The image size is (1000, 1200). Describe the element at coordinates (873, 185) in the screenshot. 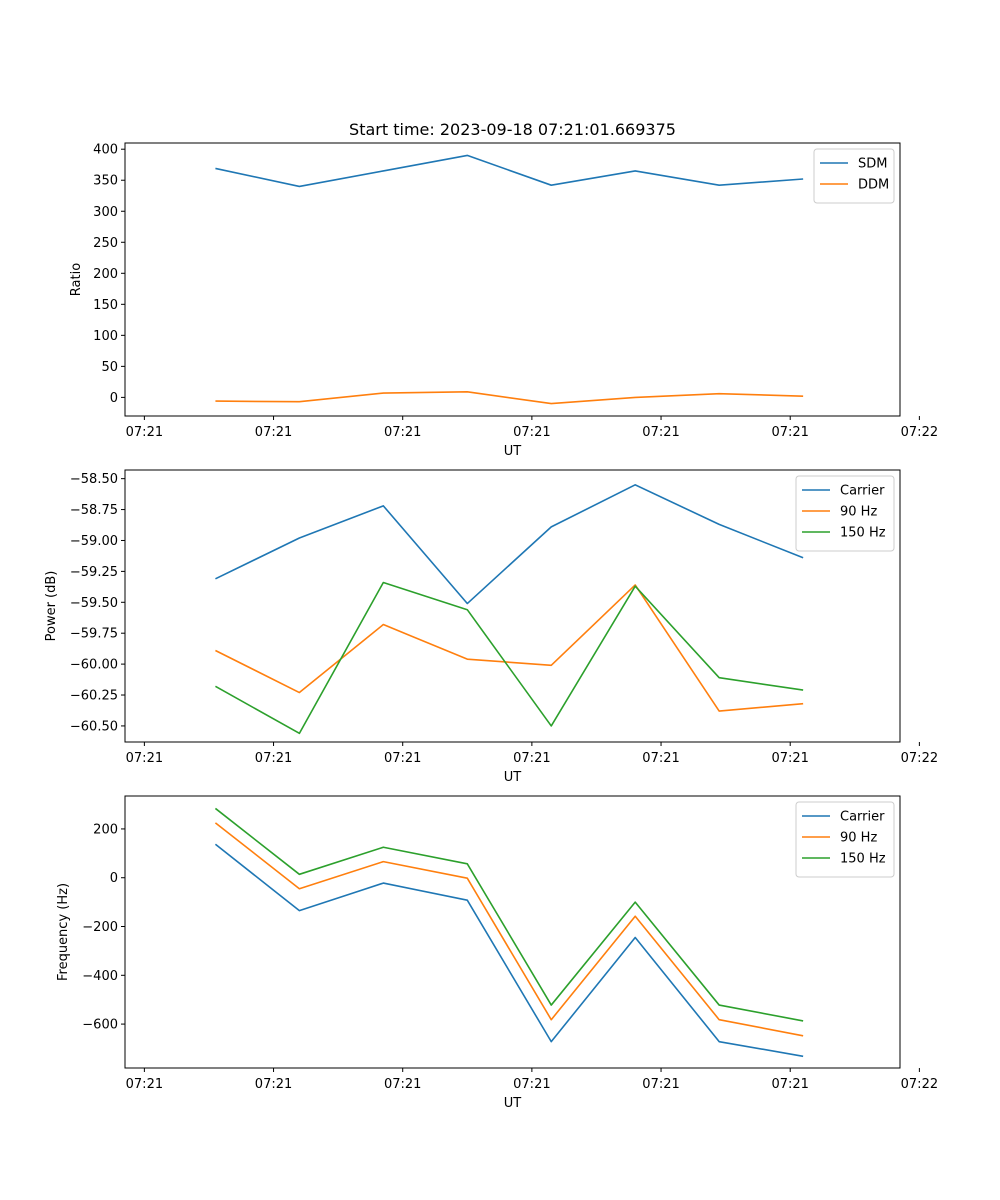

I see `legend-entry: DDM` at that location.